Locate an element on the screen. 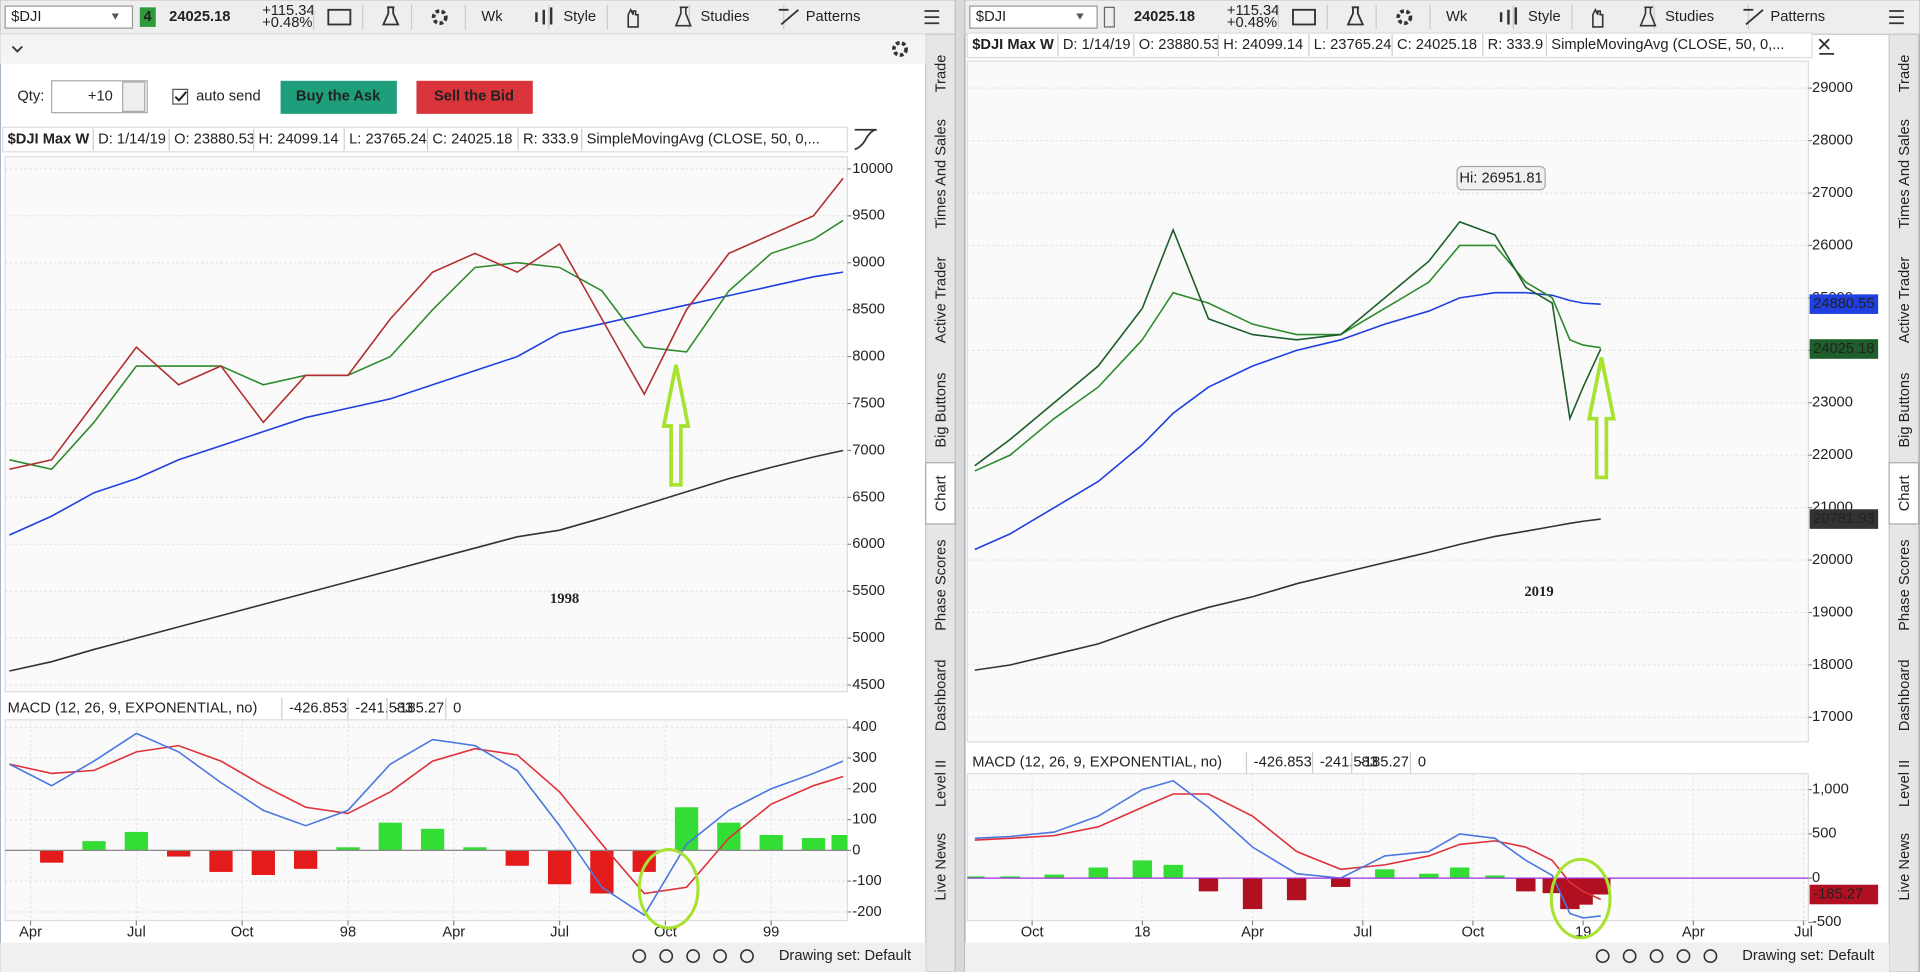 The height and width of the screenshot is (972, 1920). sell-button is located at coordinates (474, 97).